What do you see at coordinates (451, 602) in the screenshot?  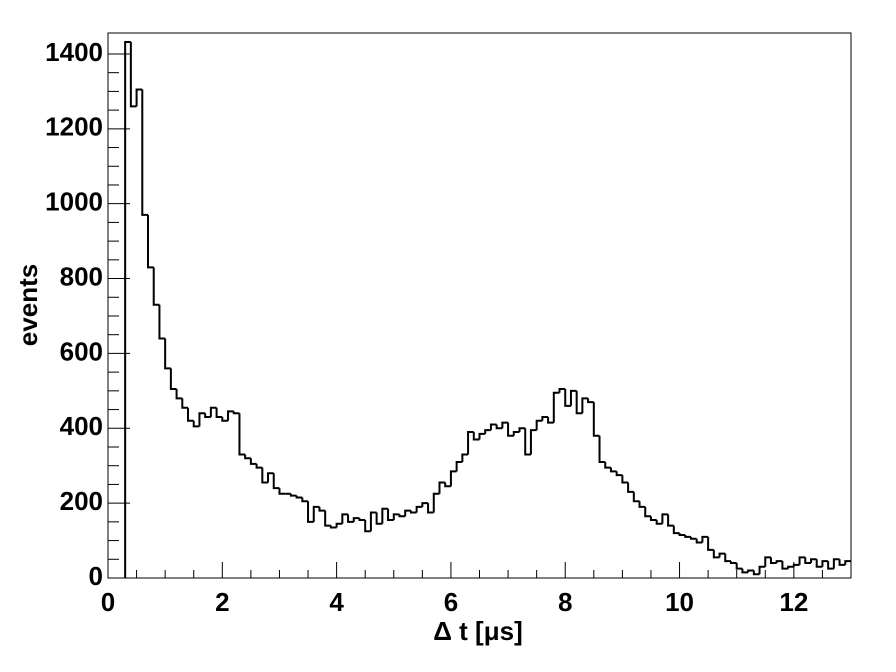 I see `x-tick-label: 6` at bounding box center [451, 602].